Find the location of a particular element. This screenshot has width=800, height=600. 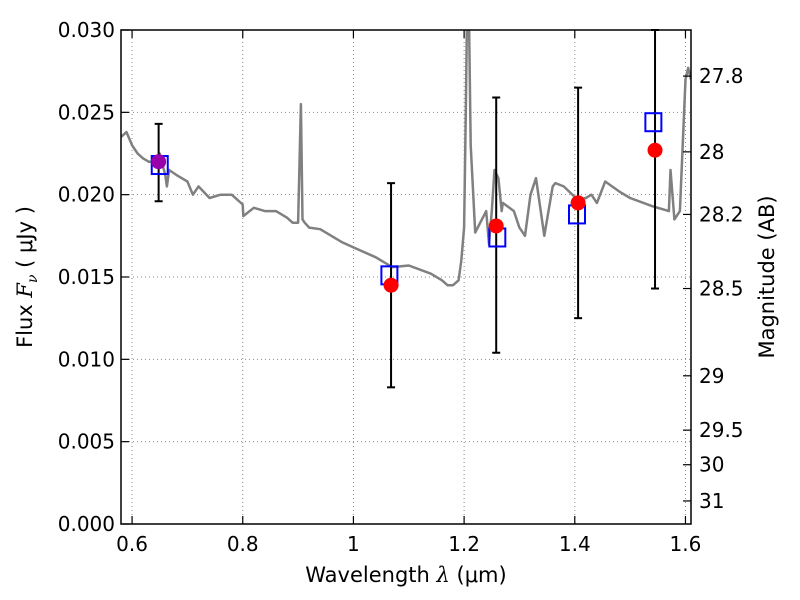

y2-tick-label: 30 is located at coordinates (711, 465).